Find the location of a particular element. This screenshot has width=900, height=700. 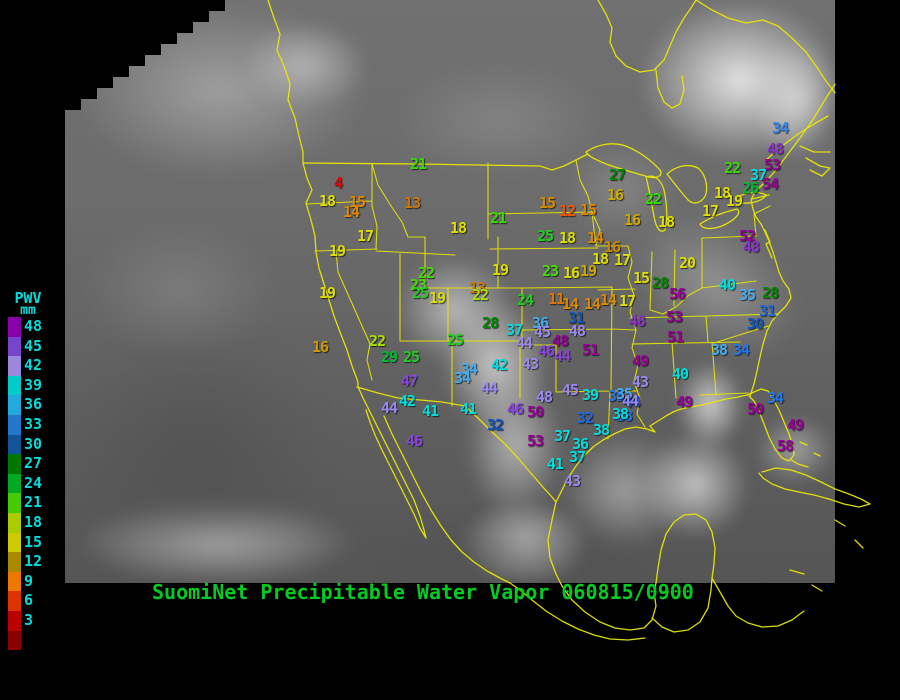

legend-entry: 3 is located at coordinates (28, 620).